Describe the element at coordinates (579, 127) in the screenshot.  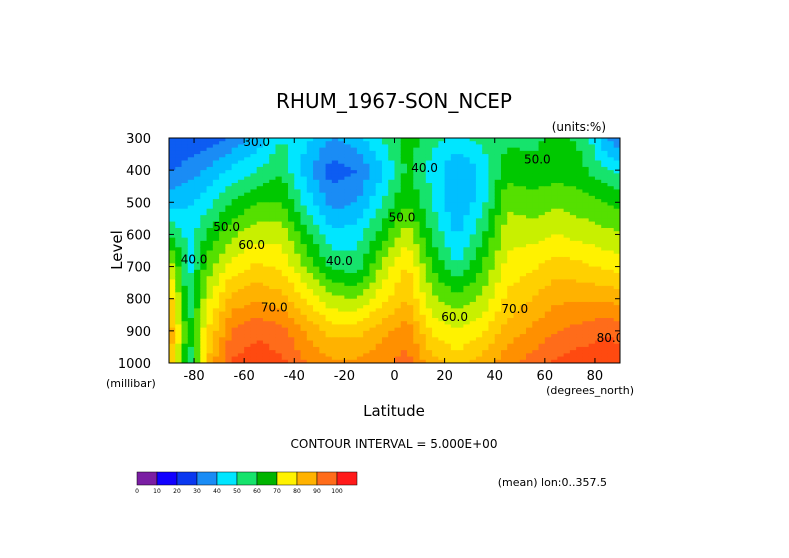
I see `units-note: (units:%)` at that location.